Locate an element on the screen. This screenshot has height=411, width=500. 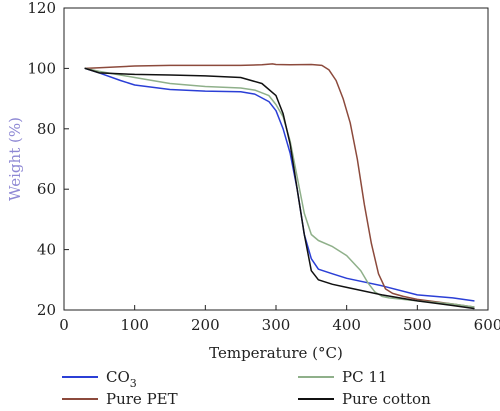
x-tick-label: 0 is located at coordinates (64, 325).